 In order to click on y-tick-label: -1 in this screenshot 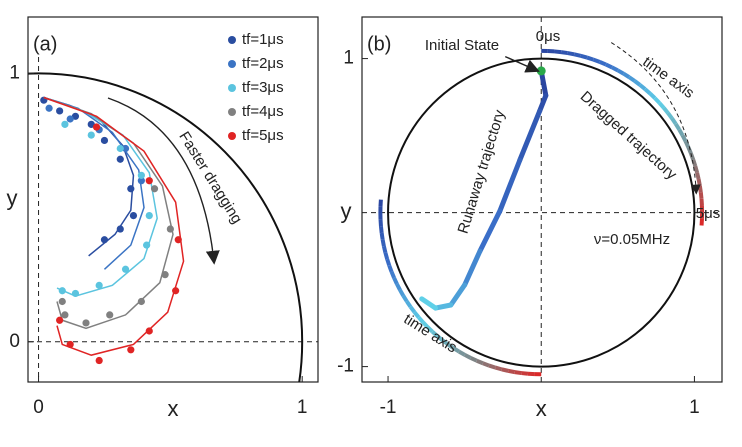, I will do `click(345, 366)`.